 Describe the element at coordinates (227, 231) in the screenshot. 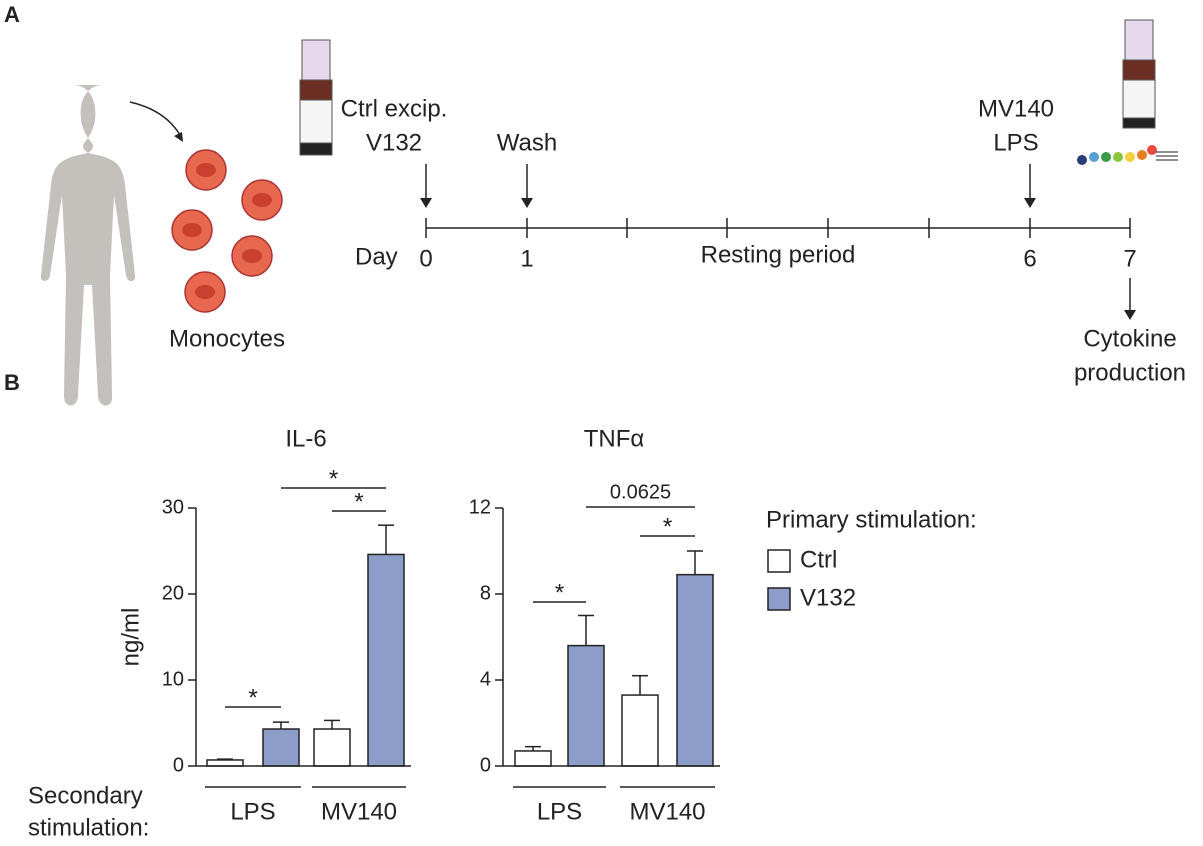

I see `nuclei` at that location.